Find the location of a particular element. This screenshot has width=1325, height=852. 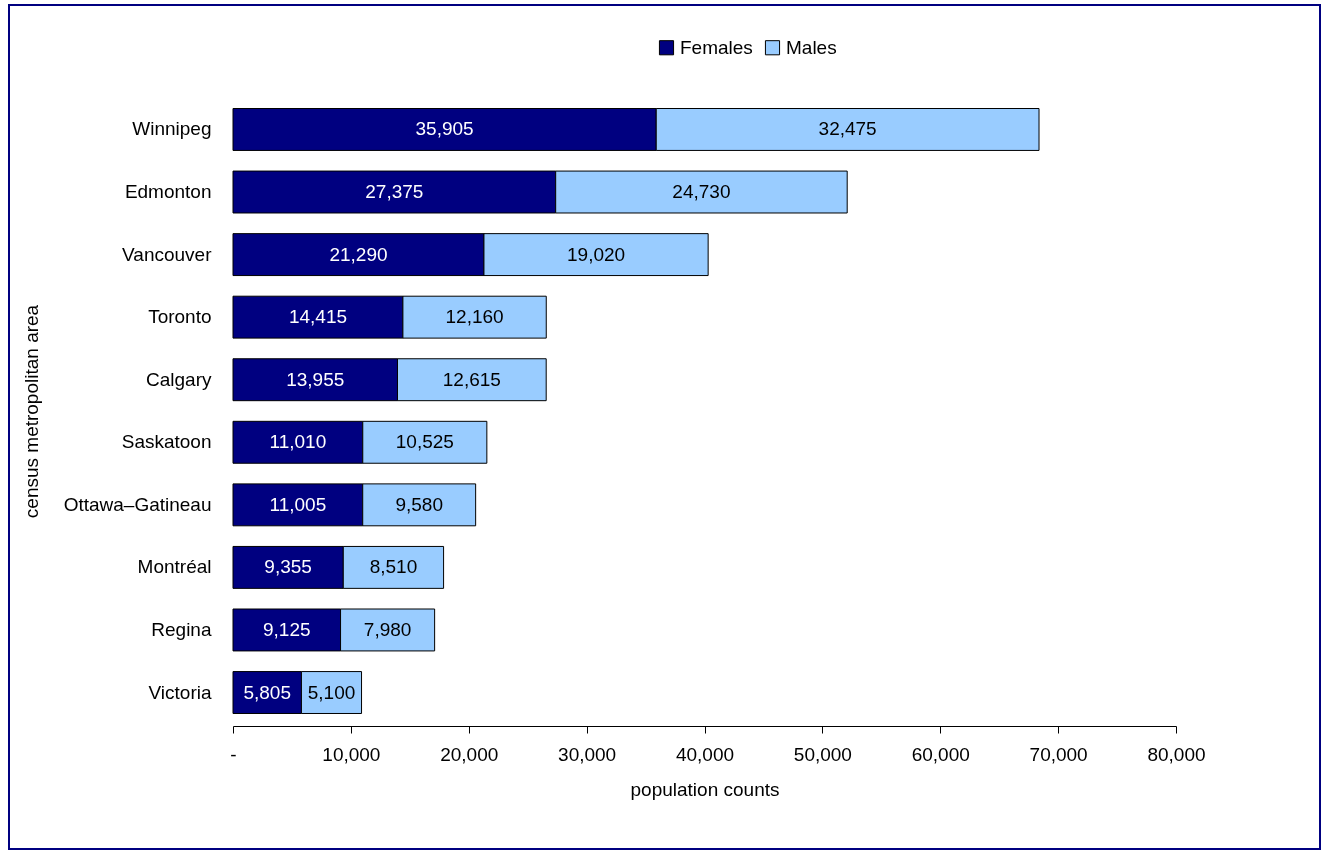

data-label: 35,905 is located at coordinates (444, 129).